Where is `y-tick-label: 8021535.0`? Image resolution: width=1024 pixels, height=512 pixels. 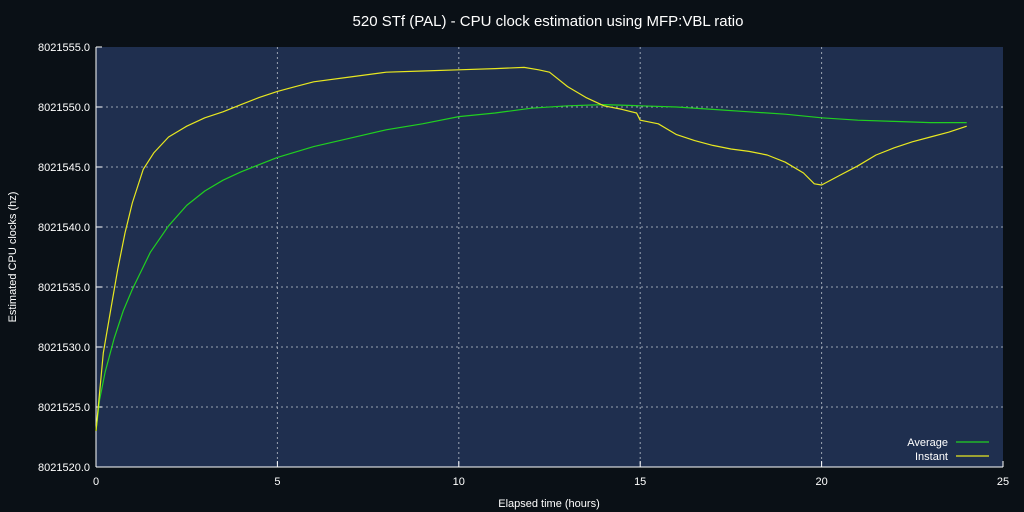 y-tick-label: 8021535.0 is located at coordinates (64, 288).